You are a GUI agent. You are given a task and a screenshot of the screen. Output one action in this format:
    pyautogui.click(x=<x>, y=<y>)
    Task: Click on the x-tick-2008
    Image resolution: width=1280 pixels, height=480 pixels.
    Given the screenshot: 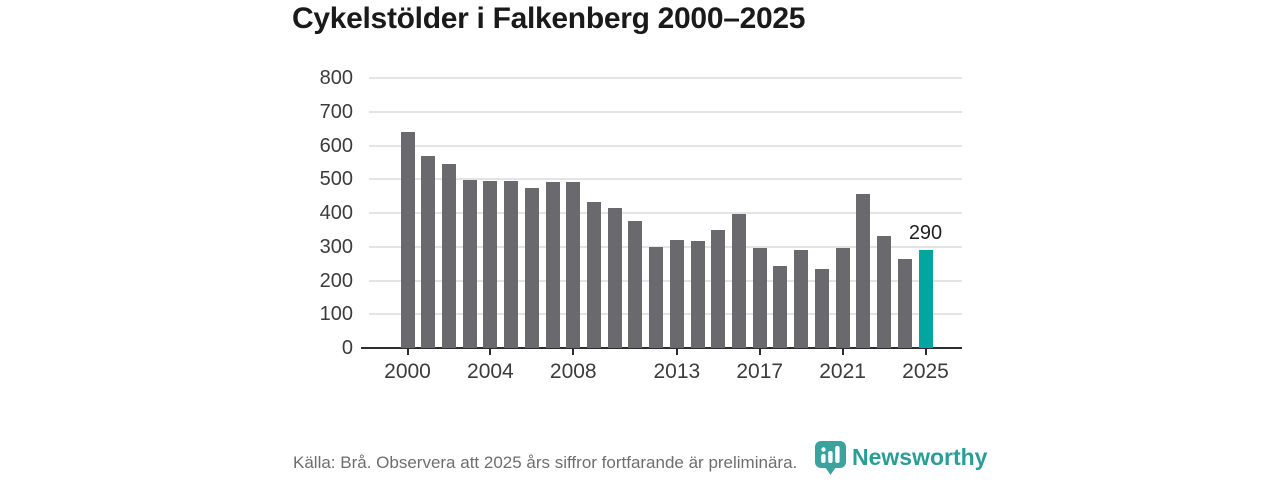 What is the action you would take?
    pyautogui.click(x=573, y=351)
    